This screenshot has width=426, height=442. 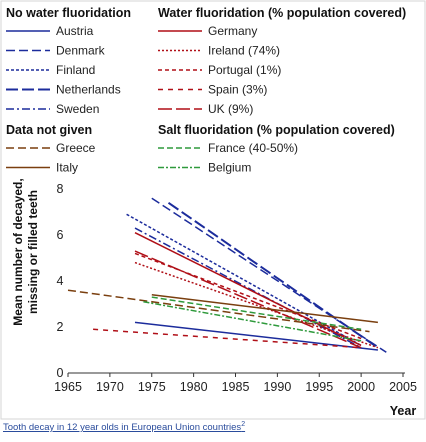 I want to click on legend-label-sweden: Sweden, so click(x=77, y=109).